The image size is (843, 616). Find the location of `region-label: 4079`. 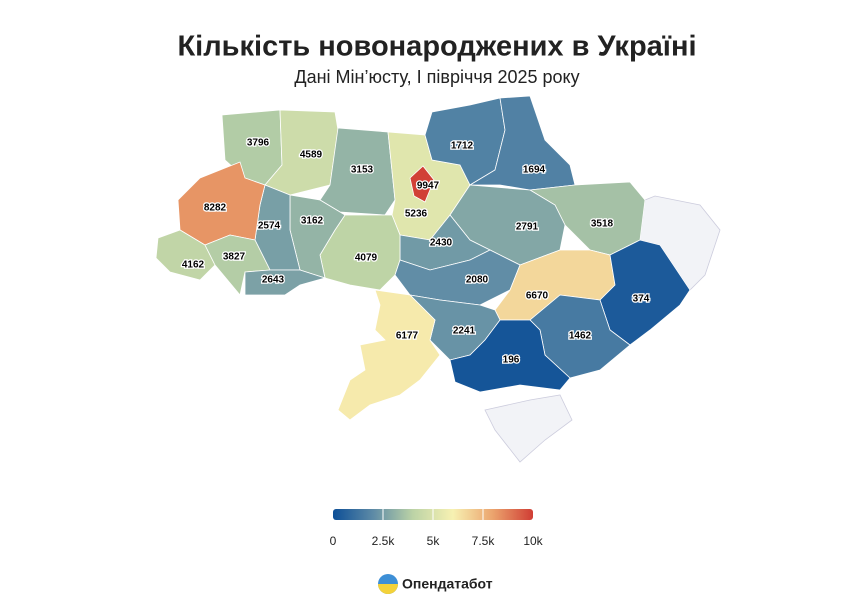

region-label: 4079 is located at coordinates (366, 258).